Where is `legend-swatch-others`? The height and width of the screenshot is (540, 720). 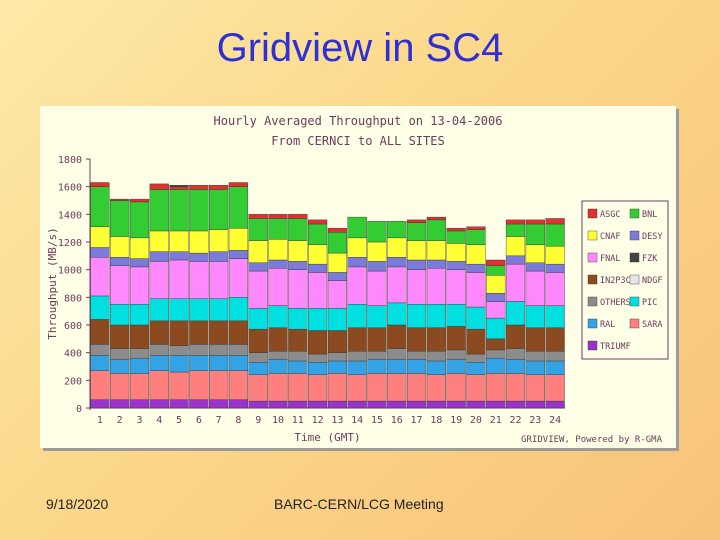 legend-swatch-others is located at coordinates (592, 301).